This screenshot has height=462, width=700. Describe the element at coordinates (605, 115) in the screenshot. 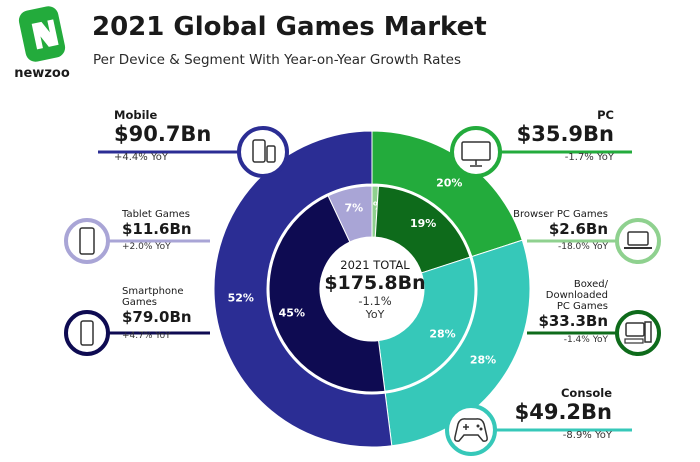

I see `pc-name: PC` at that location.